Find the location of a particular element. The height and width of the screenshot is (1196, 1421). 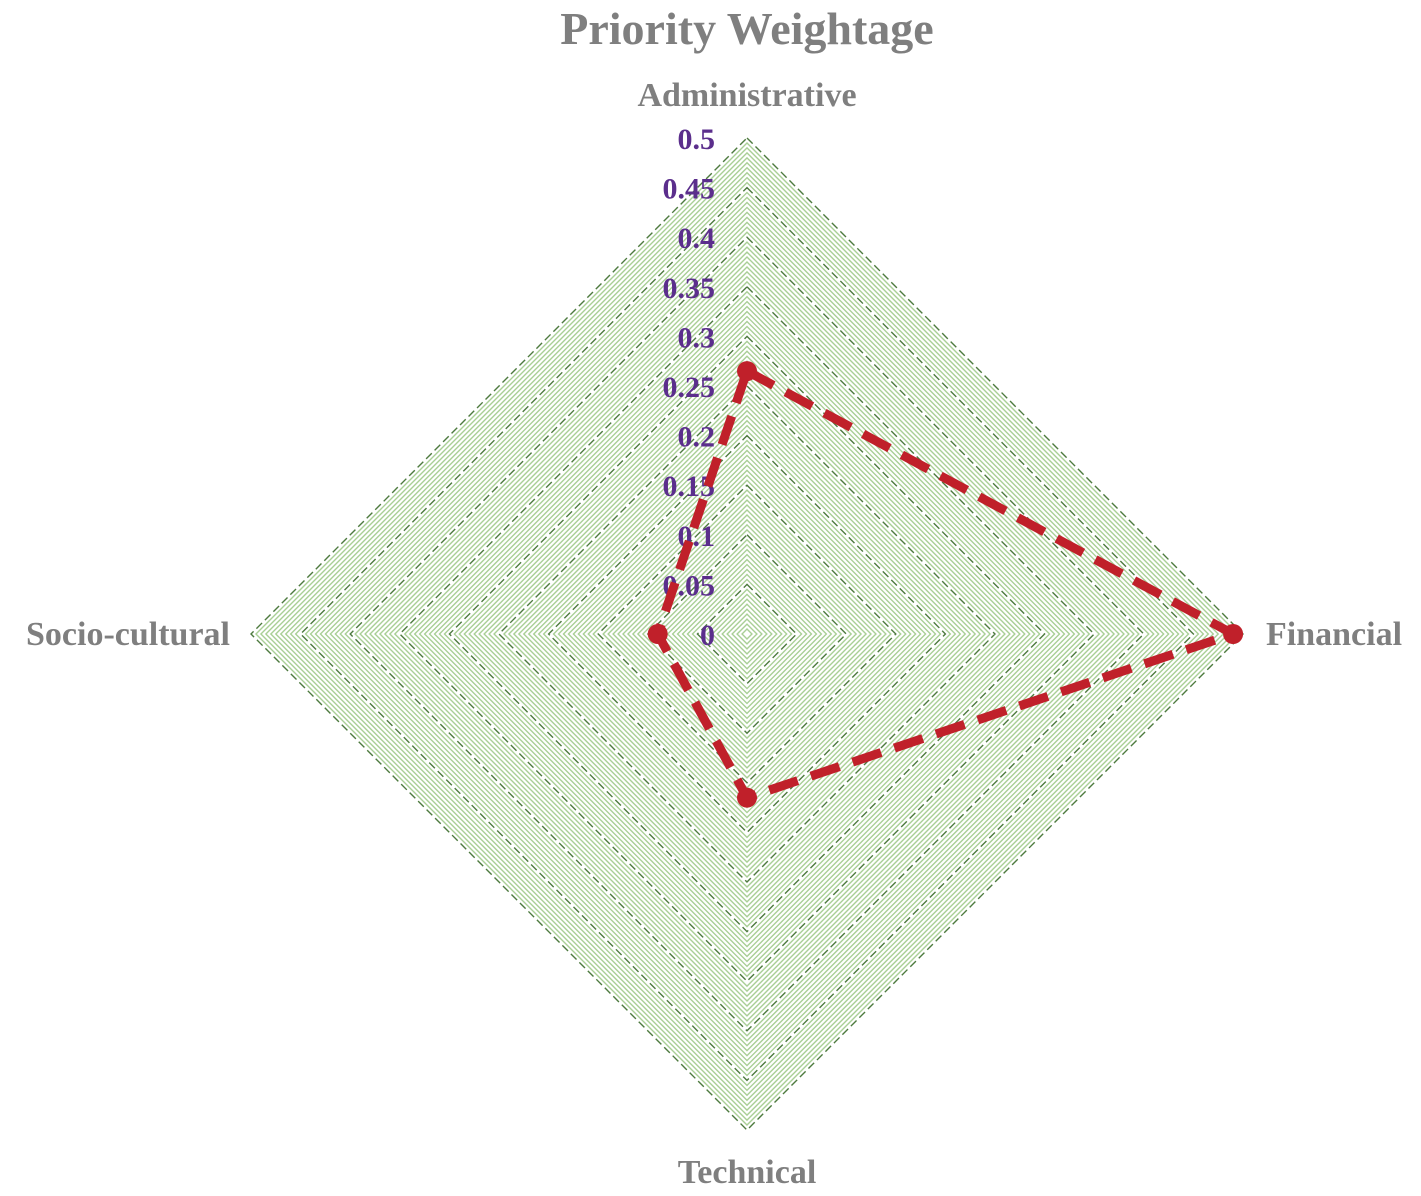

tick-label: 0.35 is located at coordinates (689, 288).